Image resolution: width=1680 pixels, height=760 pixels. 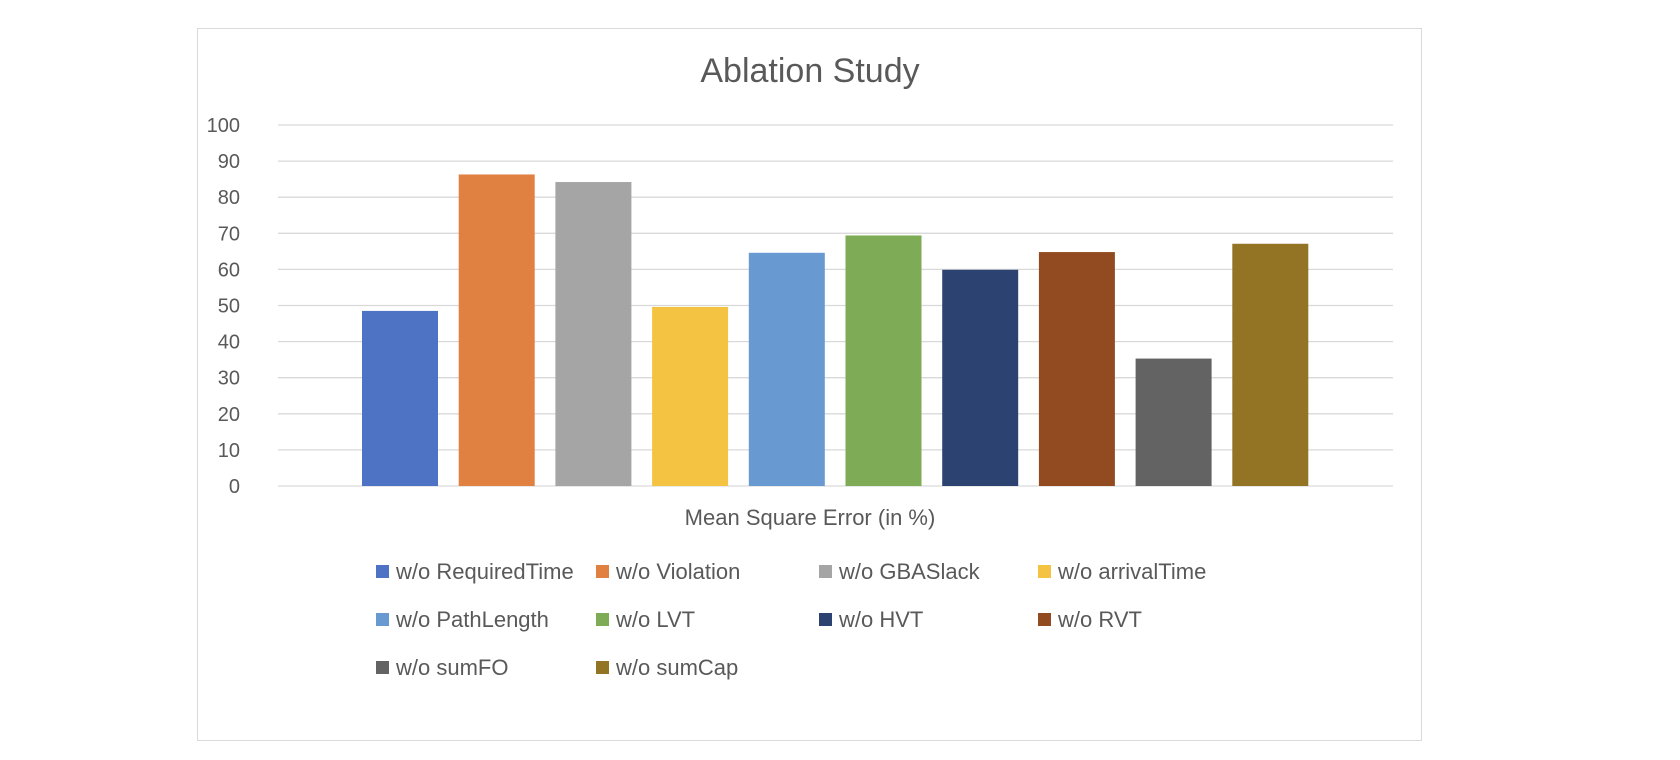 I want to click on legend-label: w/o RVT, so click(x=1099, y=619).